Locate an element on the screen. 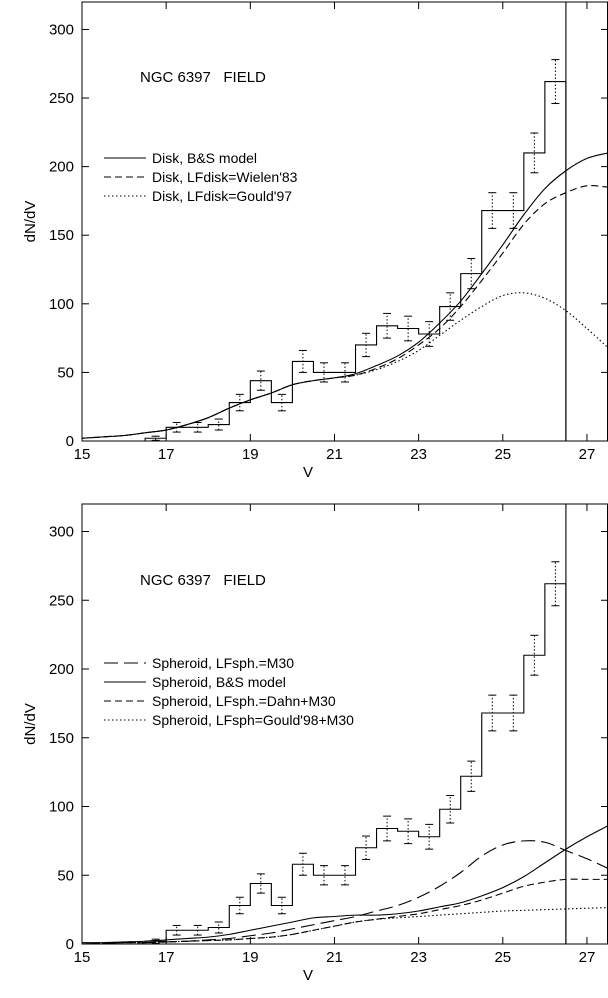  legend-label: Spheroid, B&S model is located at coordinates (219, 682).